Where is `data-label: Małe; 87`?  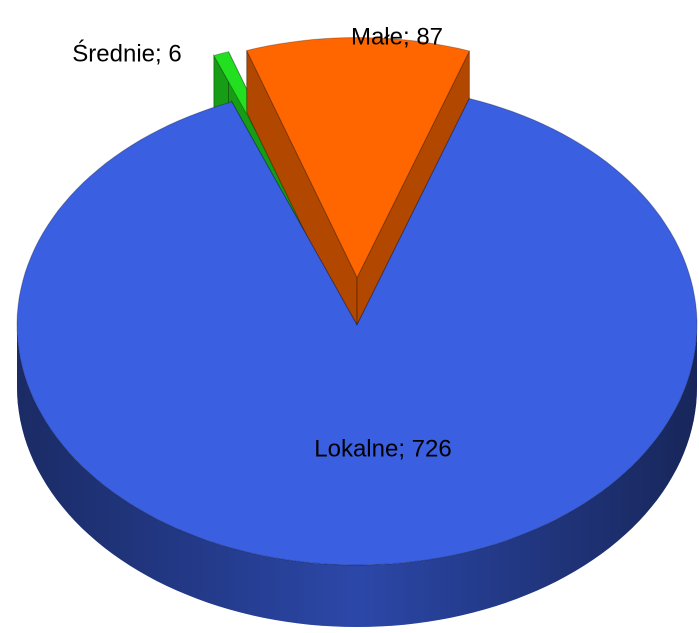
data-label: Małe; 87 is located at coordinates (397, 36).